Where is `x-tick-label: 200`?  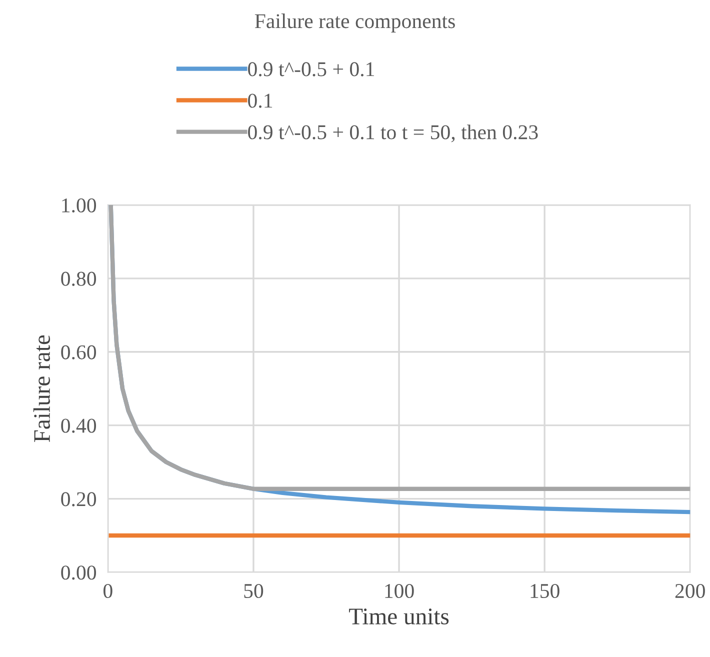
x-tick-label: 200 is located at coordinates (690, 591).